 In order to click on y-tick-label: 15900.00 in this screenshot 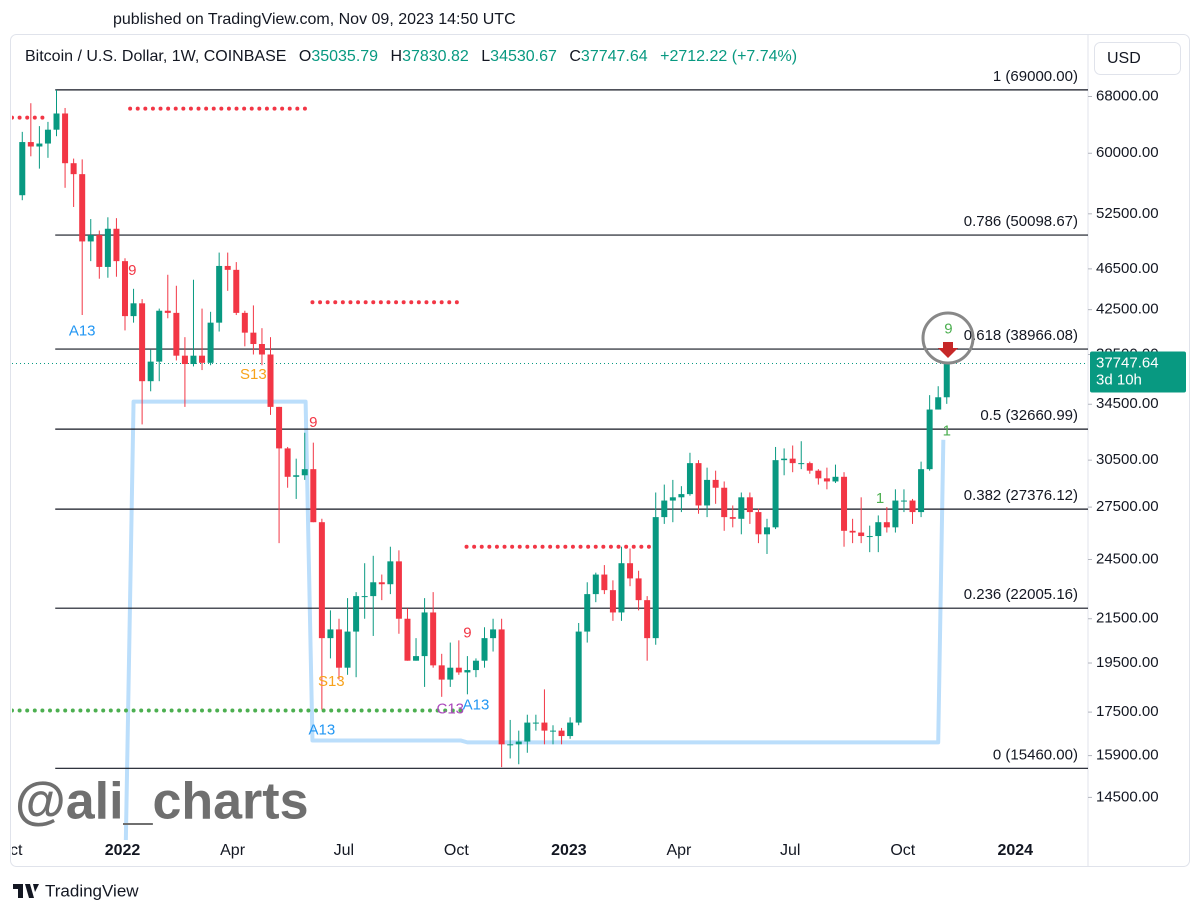, I will do `click(1127, 755)`.